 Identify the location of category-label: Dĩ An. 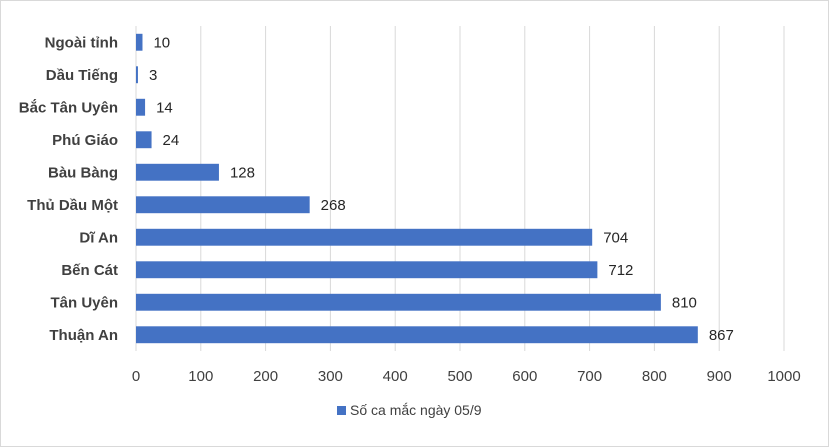
(98, 237).